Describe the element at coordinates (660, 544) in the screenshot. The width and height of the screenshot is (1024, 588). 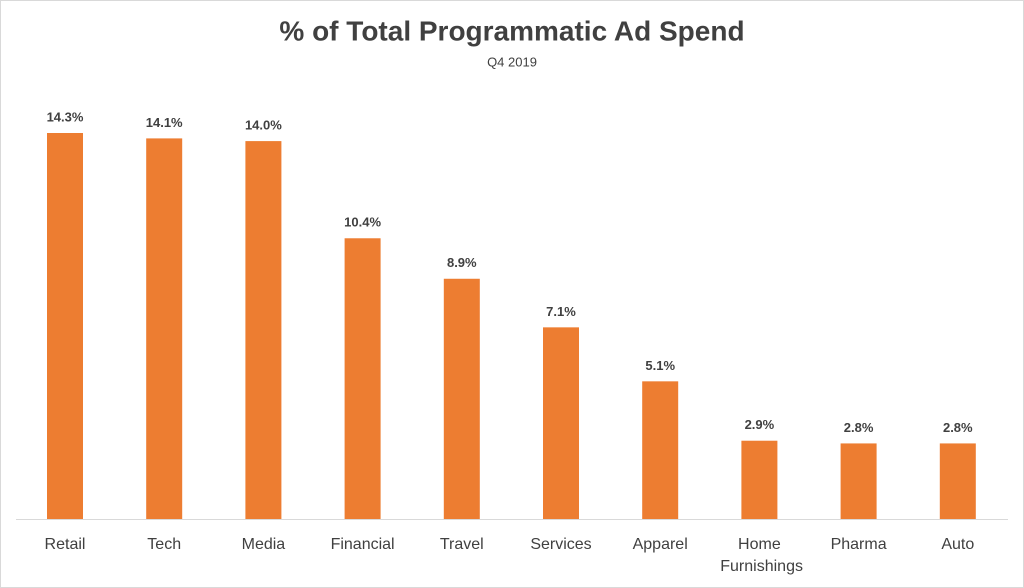
I see `x-tick-label: Apparel` at that location.